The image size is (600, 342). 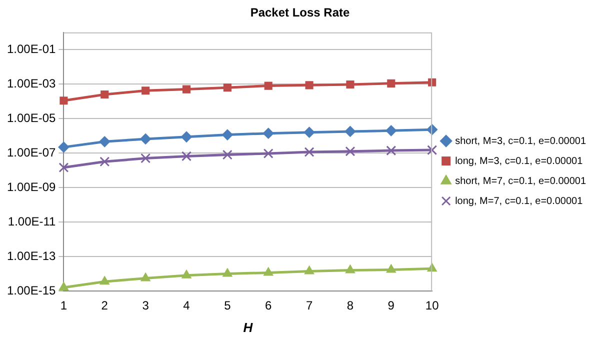 What do you see at coordinates (146, 305) in the screenshot?
I see `x-tick-label: 3` at bounding box center [146, 305].